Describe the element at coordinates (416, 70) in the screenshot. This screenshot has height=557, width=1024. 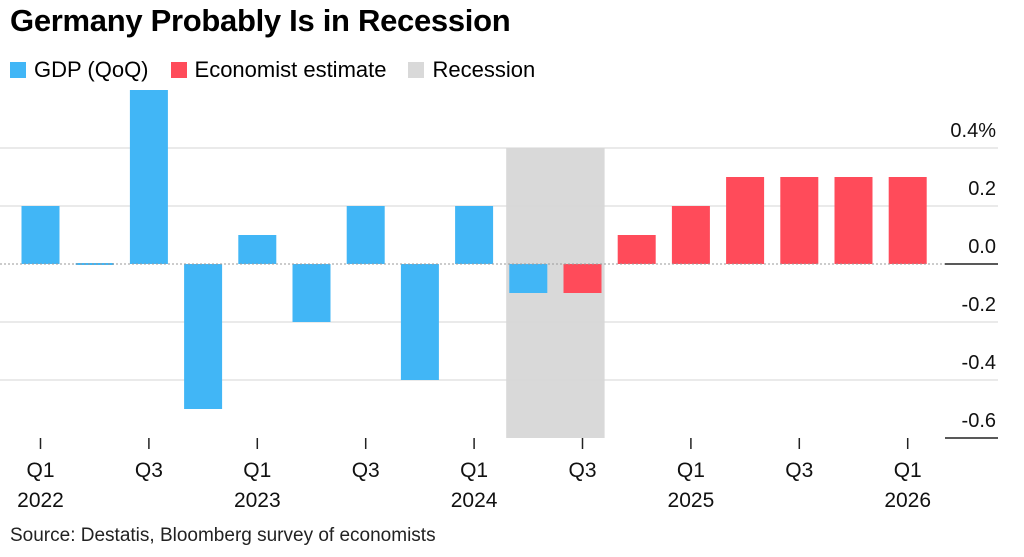
I see `legend-swatch-recession` at that location.